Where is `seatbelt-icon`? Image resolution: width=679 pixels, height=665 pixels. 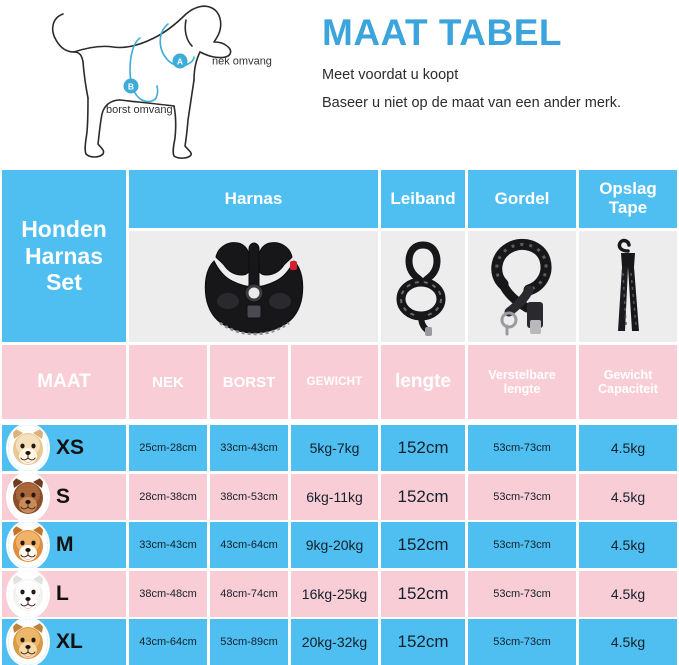
seatbelt-icon is located at coordinates (521, 286).